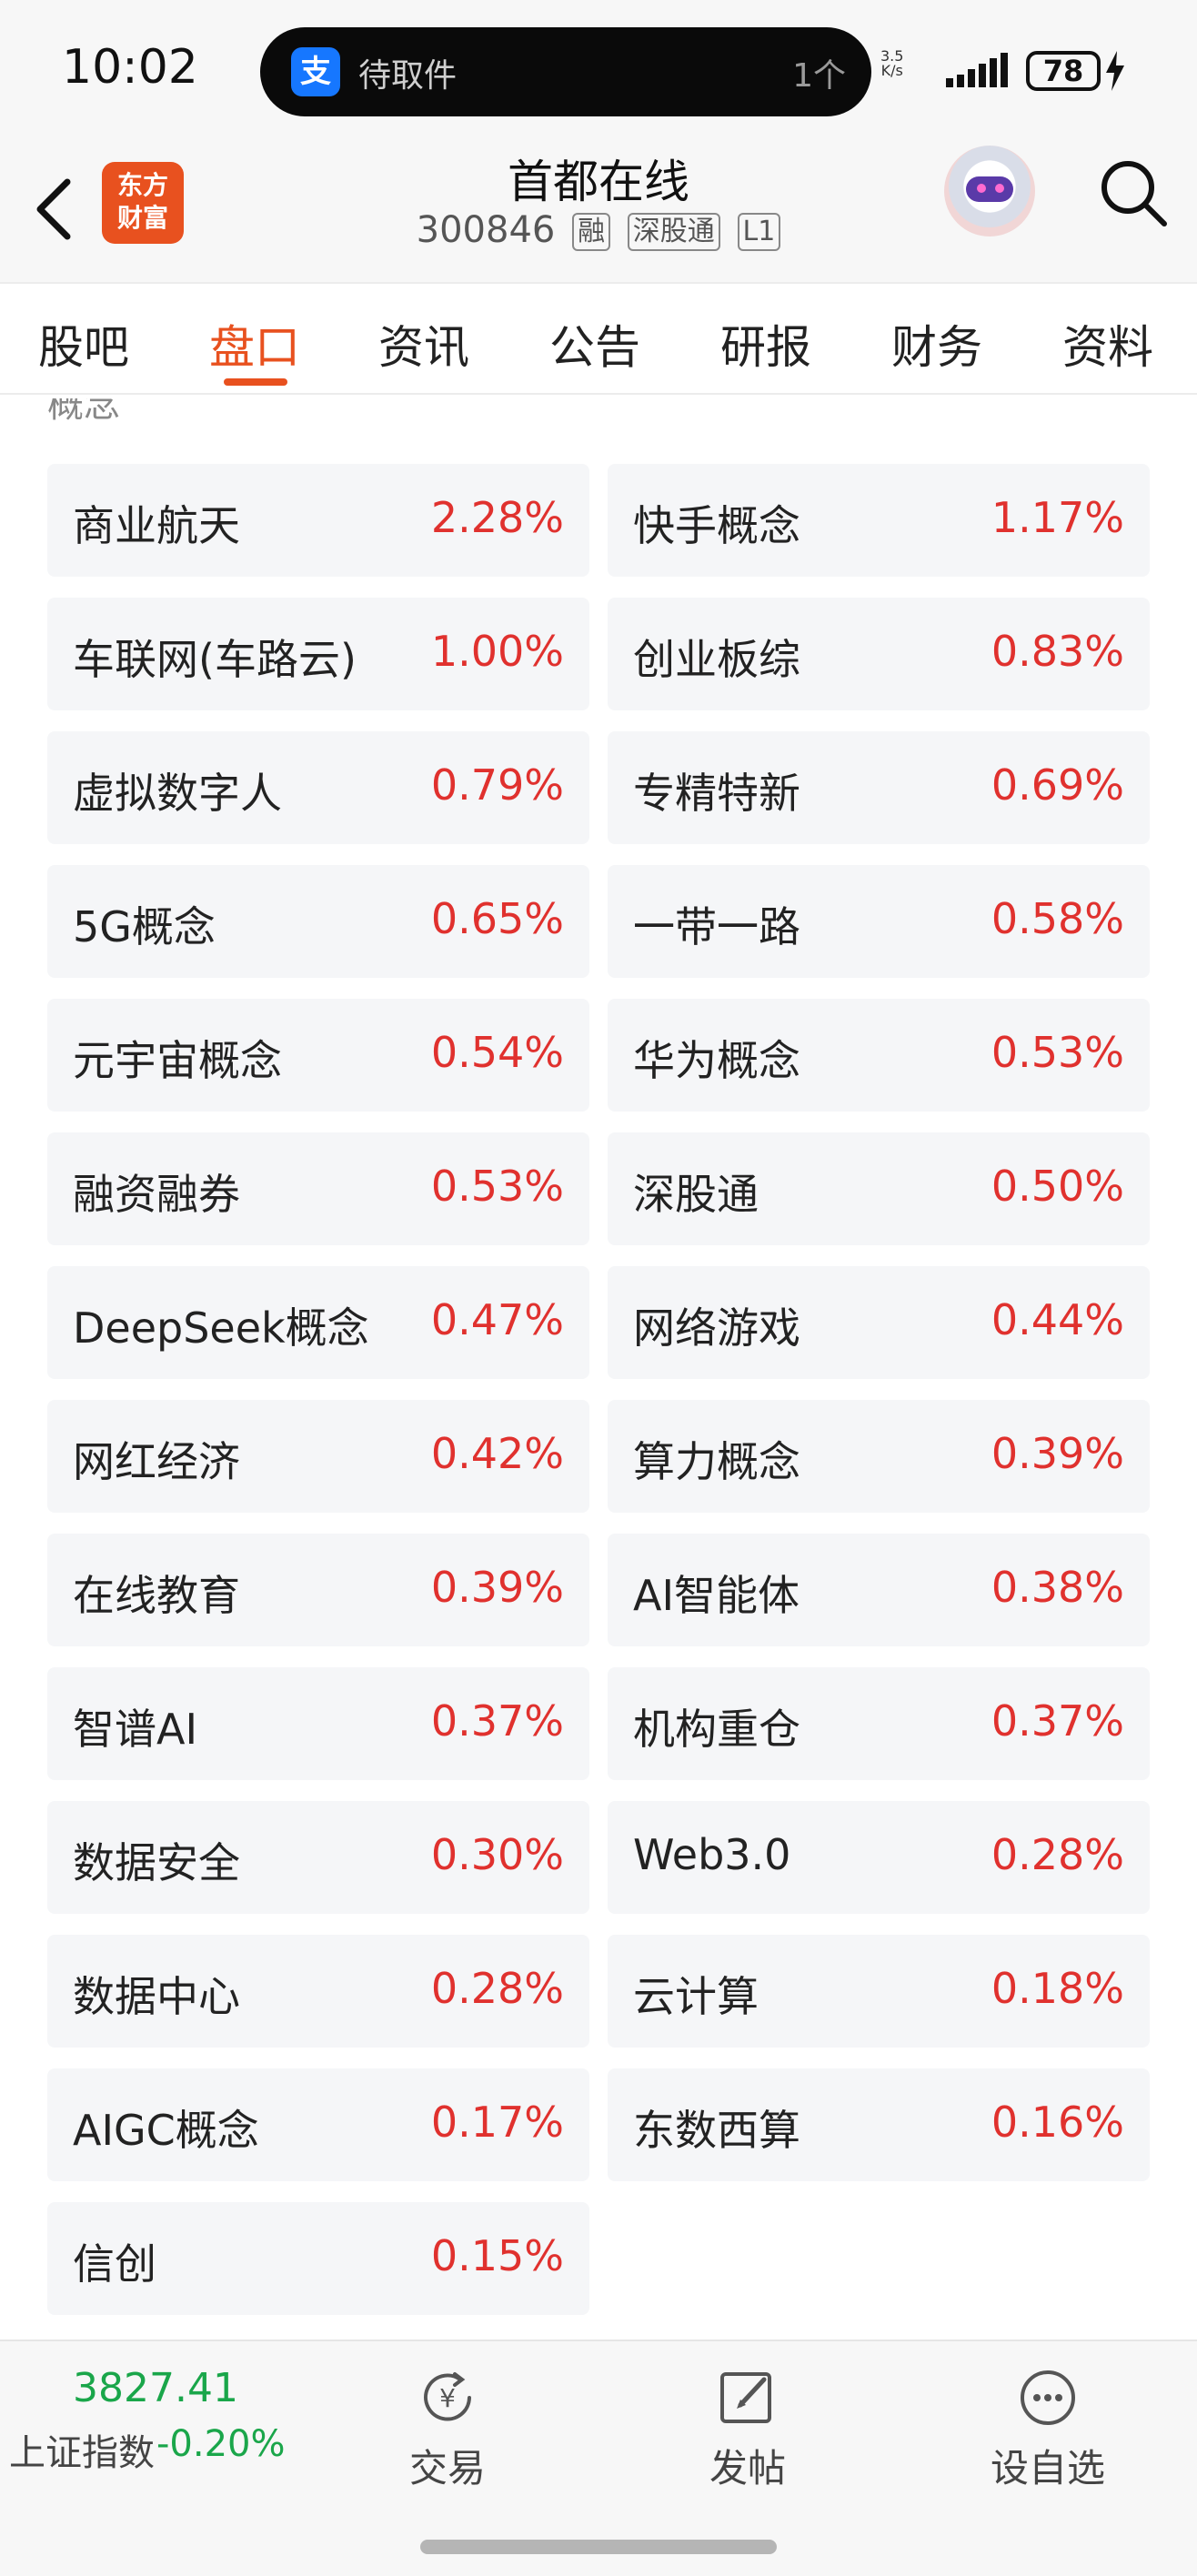  What do you see at coordinates (177, 1060) in the screenshot?
I see `concept-name: 元宇宙概念` at bounding box center [177, 1060].